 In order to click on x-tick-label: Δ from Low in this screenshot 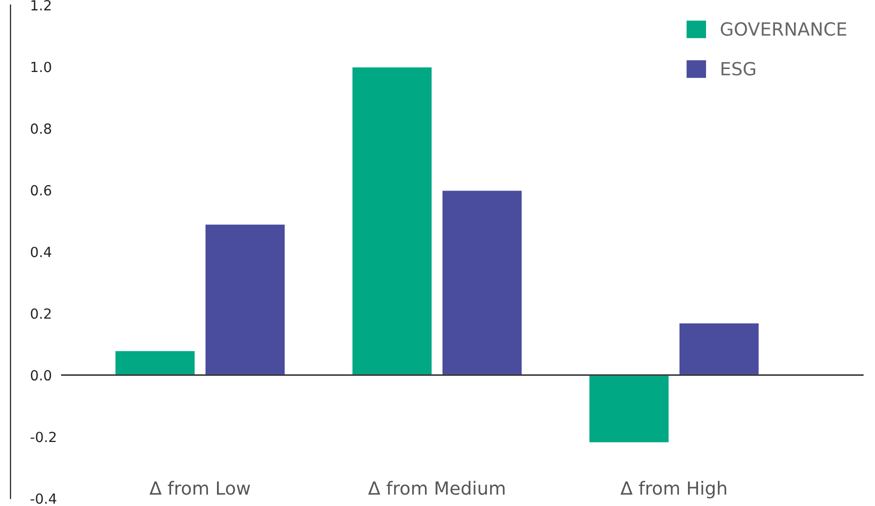, I will do `click(200, 487)`.